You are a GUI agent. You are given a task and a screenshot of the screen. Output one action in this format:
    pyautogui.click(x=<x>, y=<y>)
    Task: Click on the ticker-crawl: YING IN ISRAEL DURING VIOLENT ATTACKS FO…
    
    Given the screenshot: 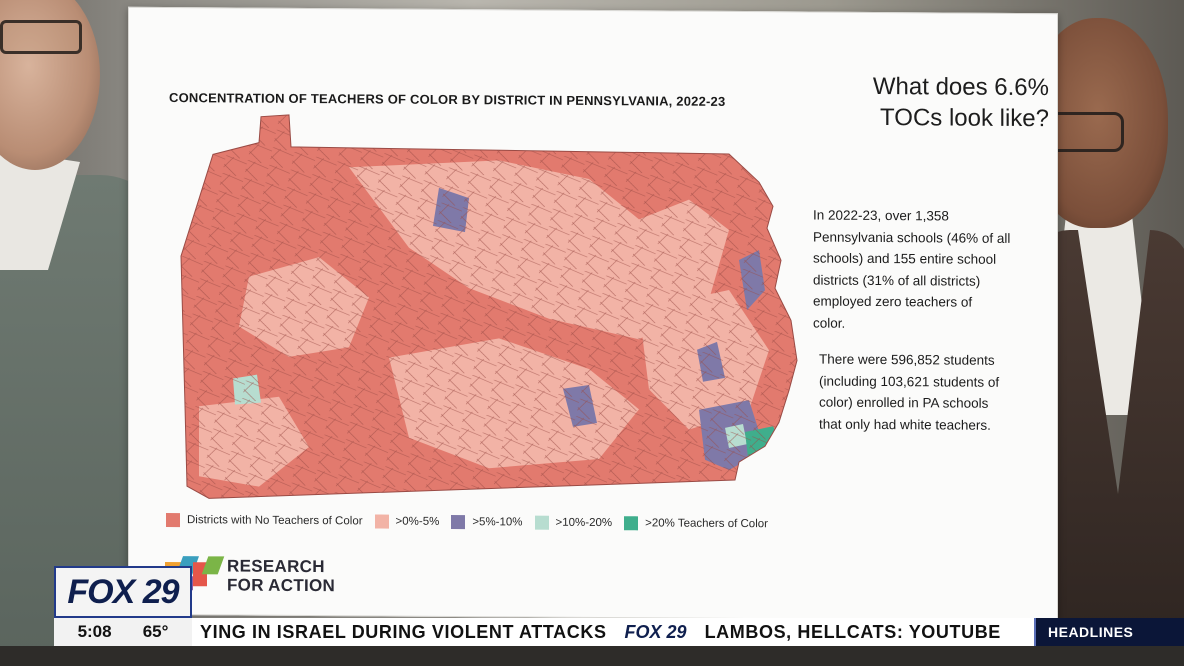 What is the action you would take?
    pyautogui.click(x=613, y=632)
    